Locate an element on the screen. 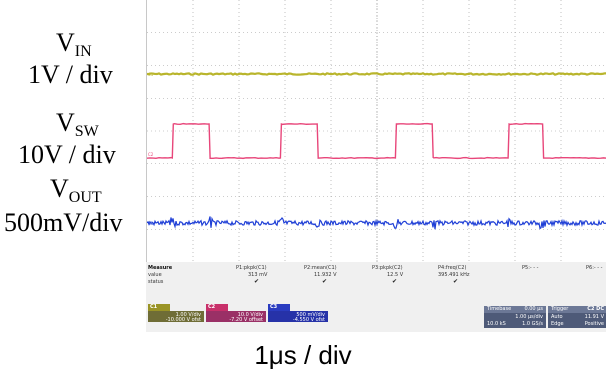  vin-label: VIN is located at coordinates (74, 45).